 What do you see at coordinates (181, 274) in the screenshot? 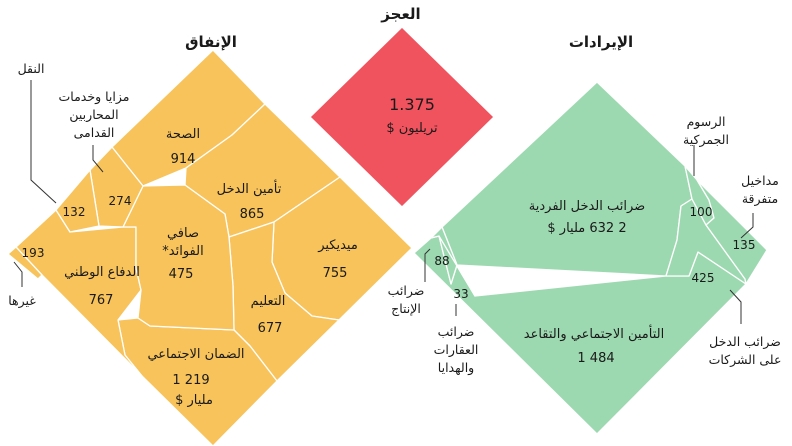
I see `spending-value-net-interest: 475` at bounding box center [181, 274].